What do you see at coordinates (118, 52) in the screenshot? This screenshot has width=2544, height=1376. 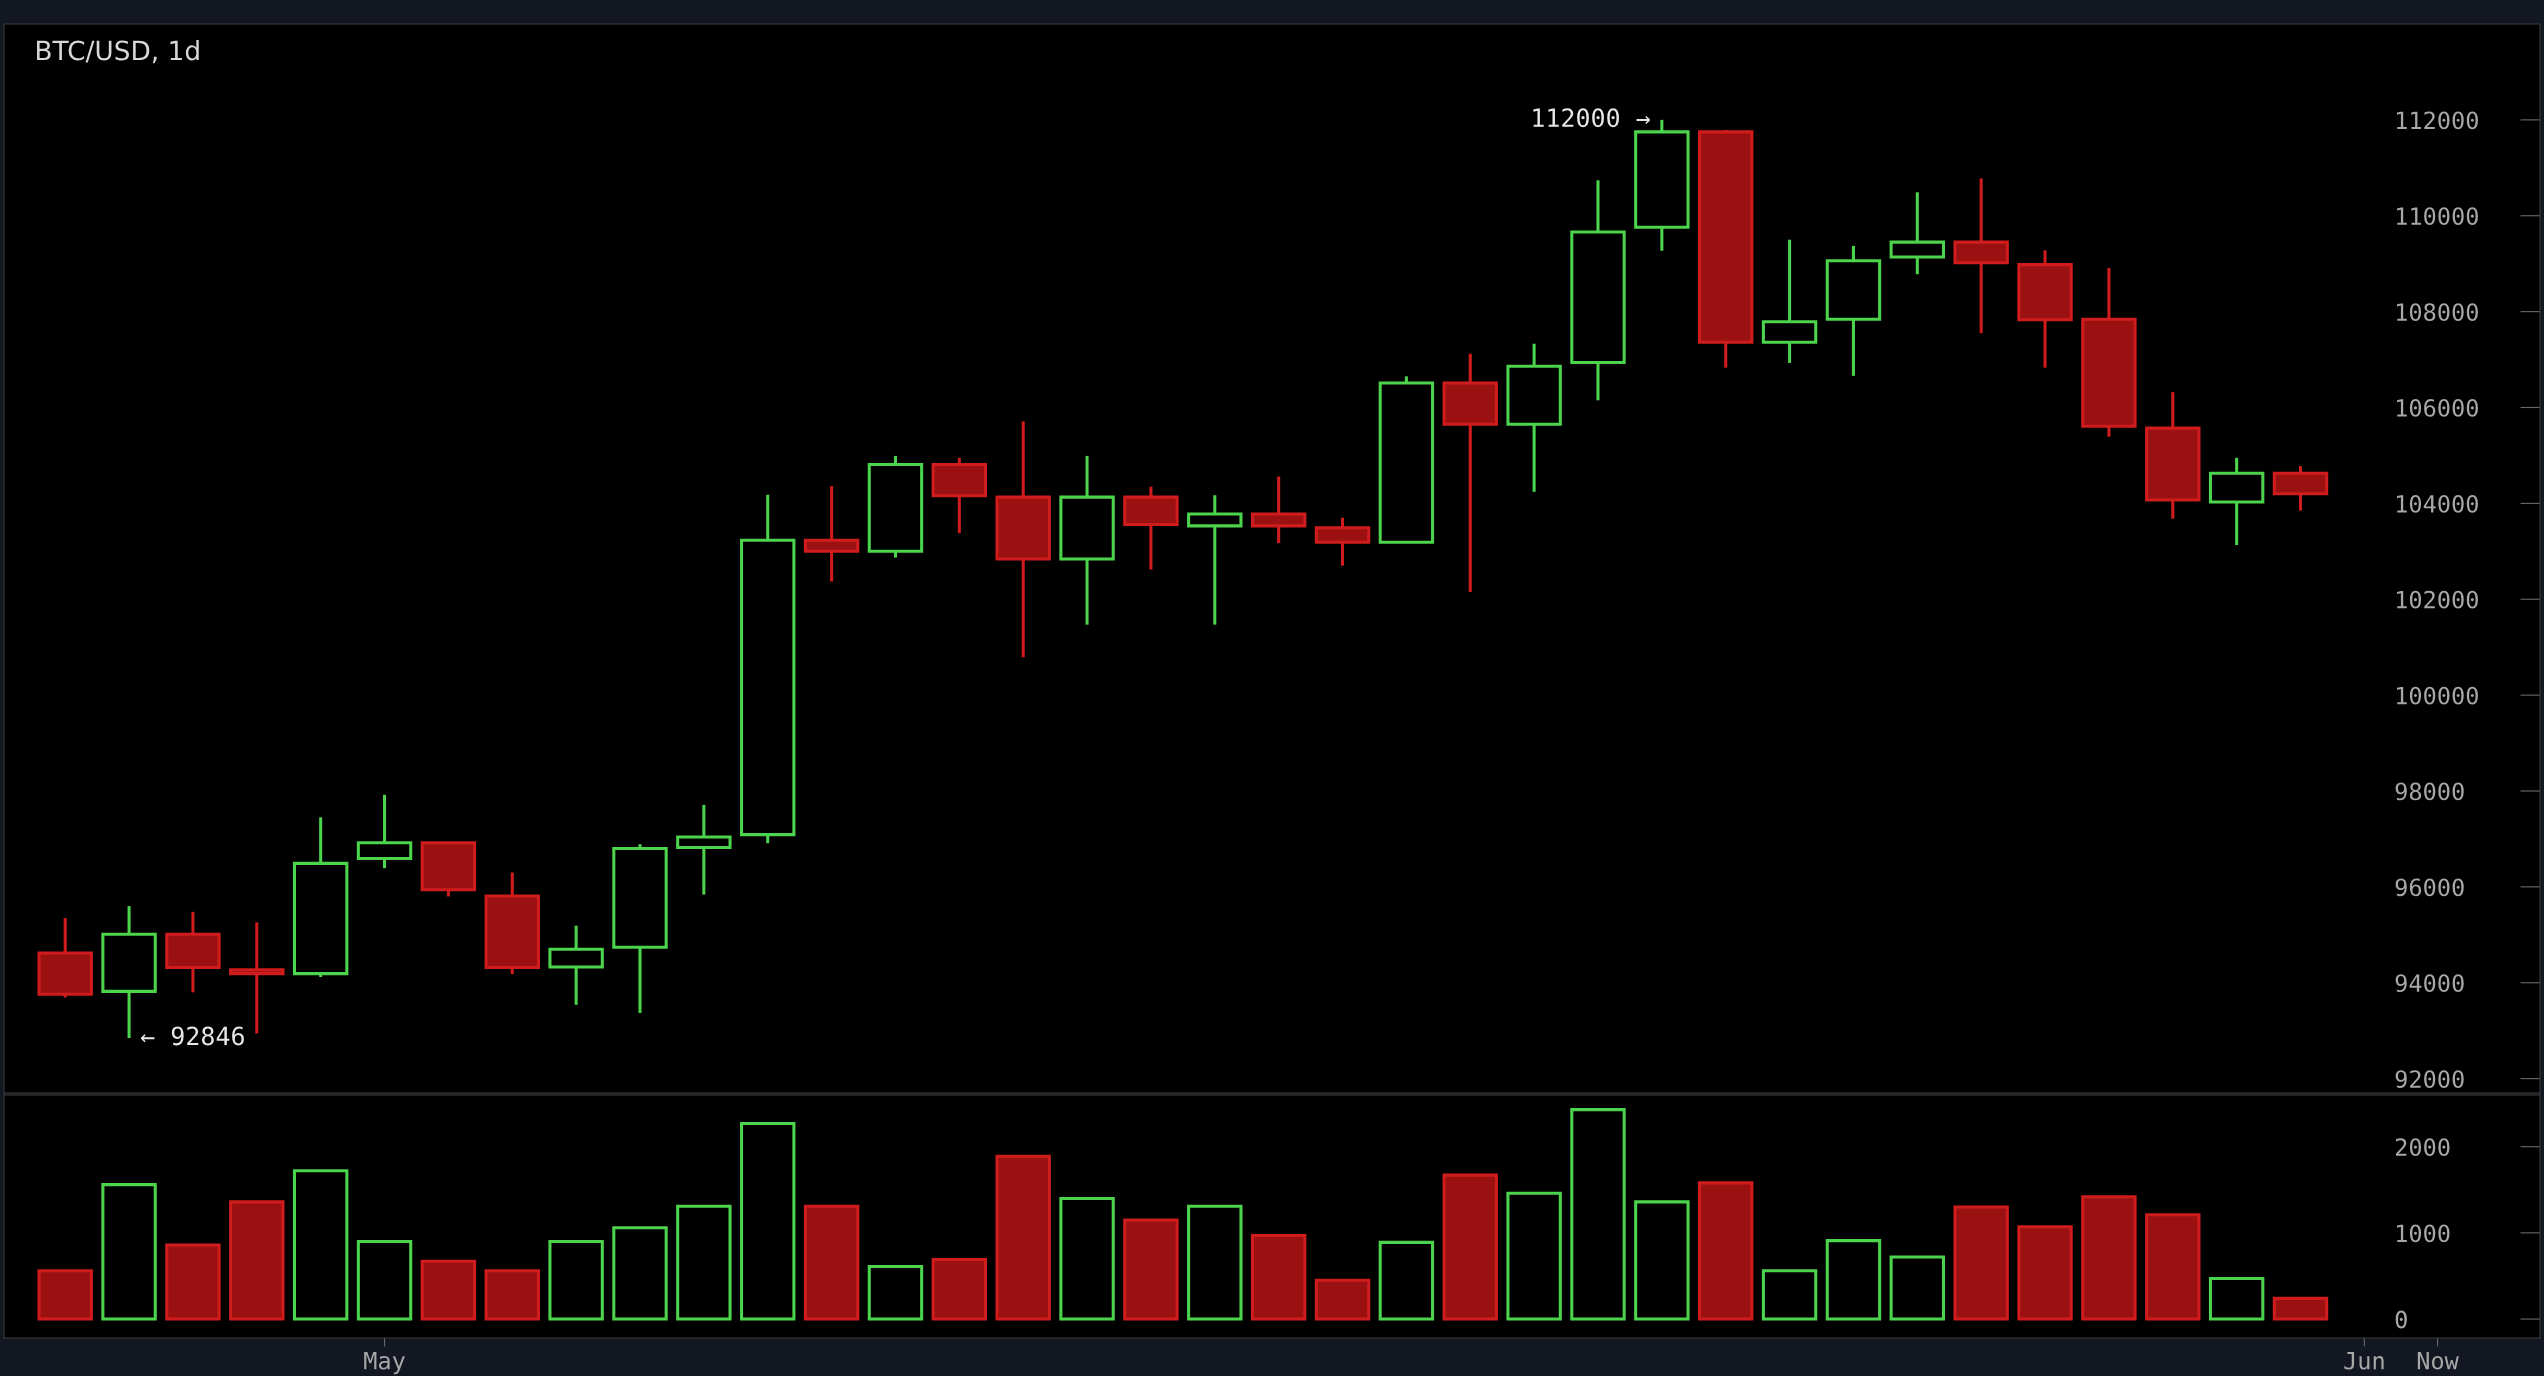 I see `text: BTC/USD, 1d` at bounding box center [118, 52].